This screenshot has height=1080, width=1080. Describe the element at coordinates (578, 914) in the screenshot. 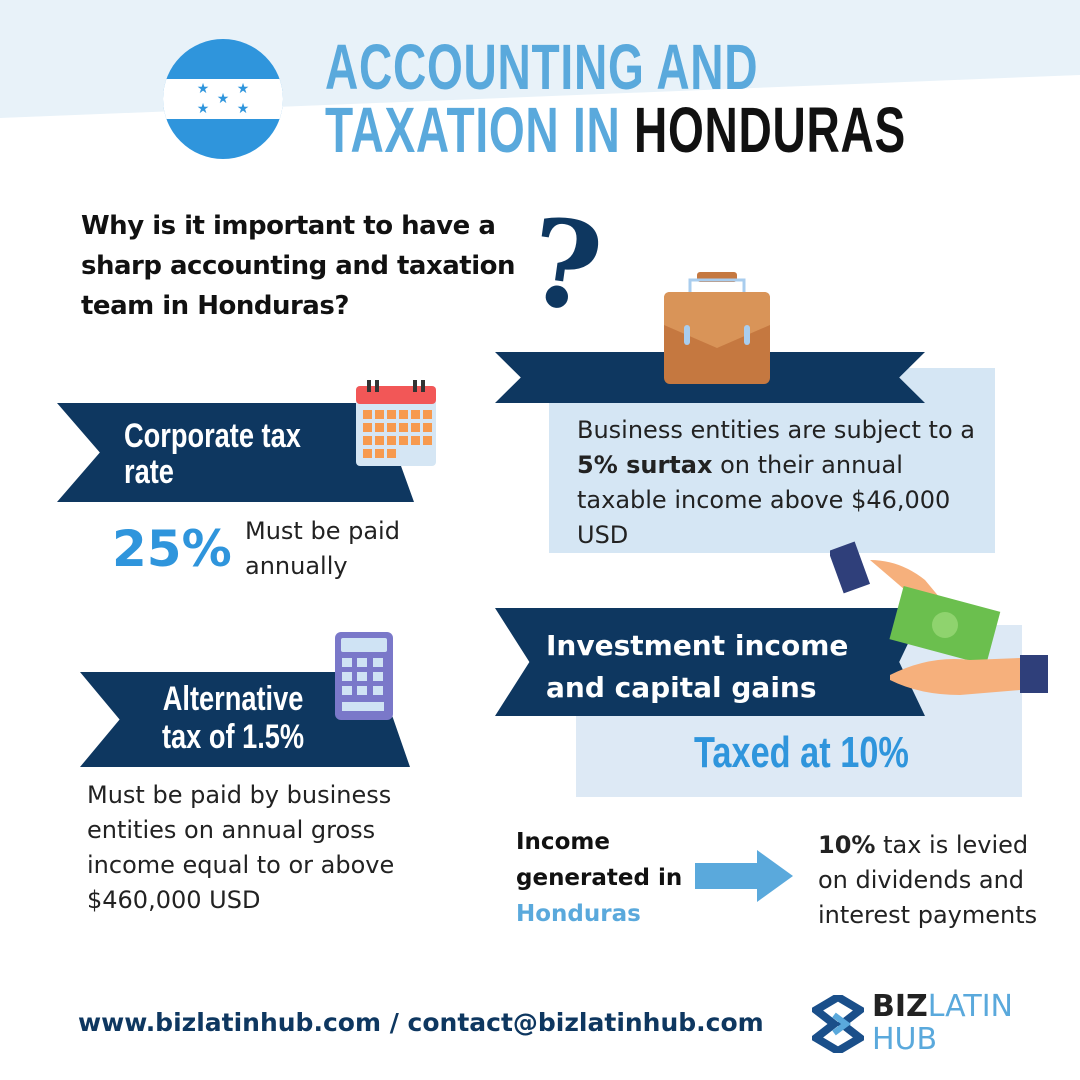

I see `income-line2: Honduras` at that location.